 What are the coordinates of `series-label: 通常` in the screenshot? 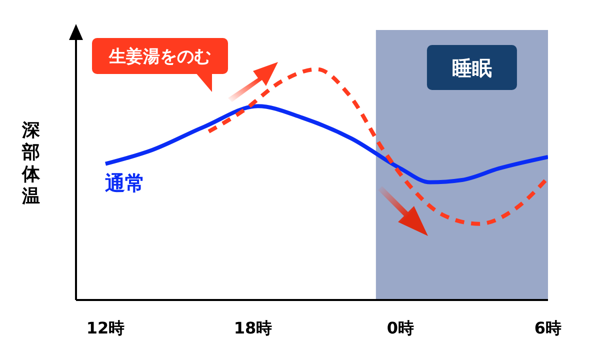 It's located at (125, 183).